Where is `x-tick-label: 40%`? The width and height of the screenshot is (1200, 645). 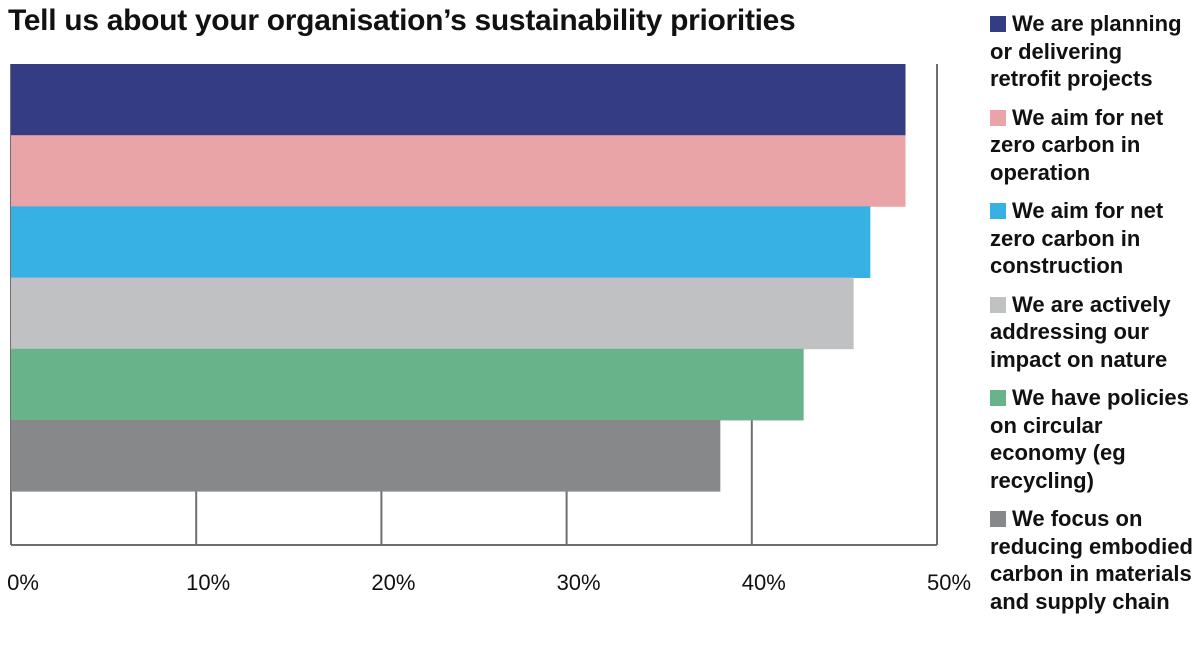
x-tick-label: 40% is located at coordinates (764, 582).